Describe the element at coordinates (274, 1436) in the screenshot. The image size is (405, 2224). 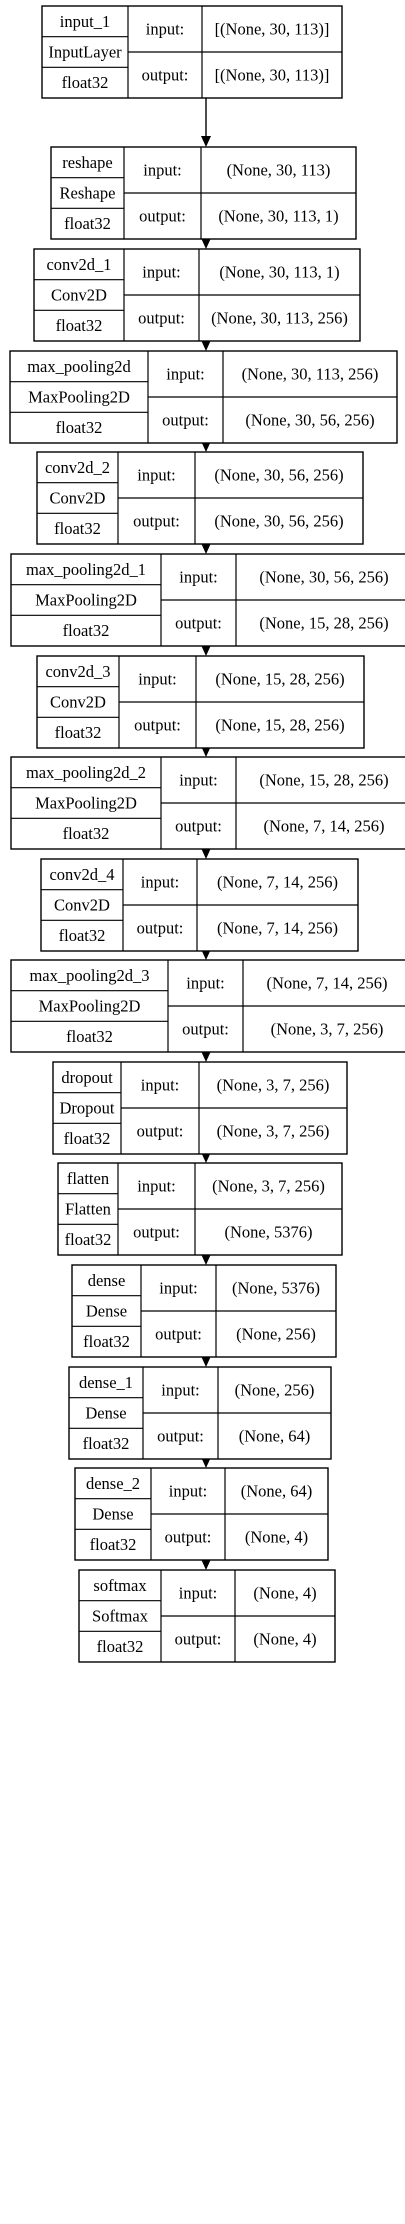
I see `output-shape: (None, 64)` at that location.